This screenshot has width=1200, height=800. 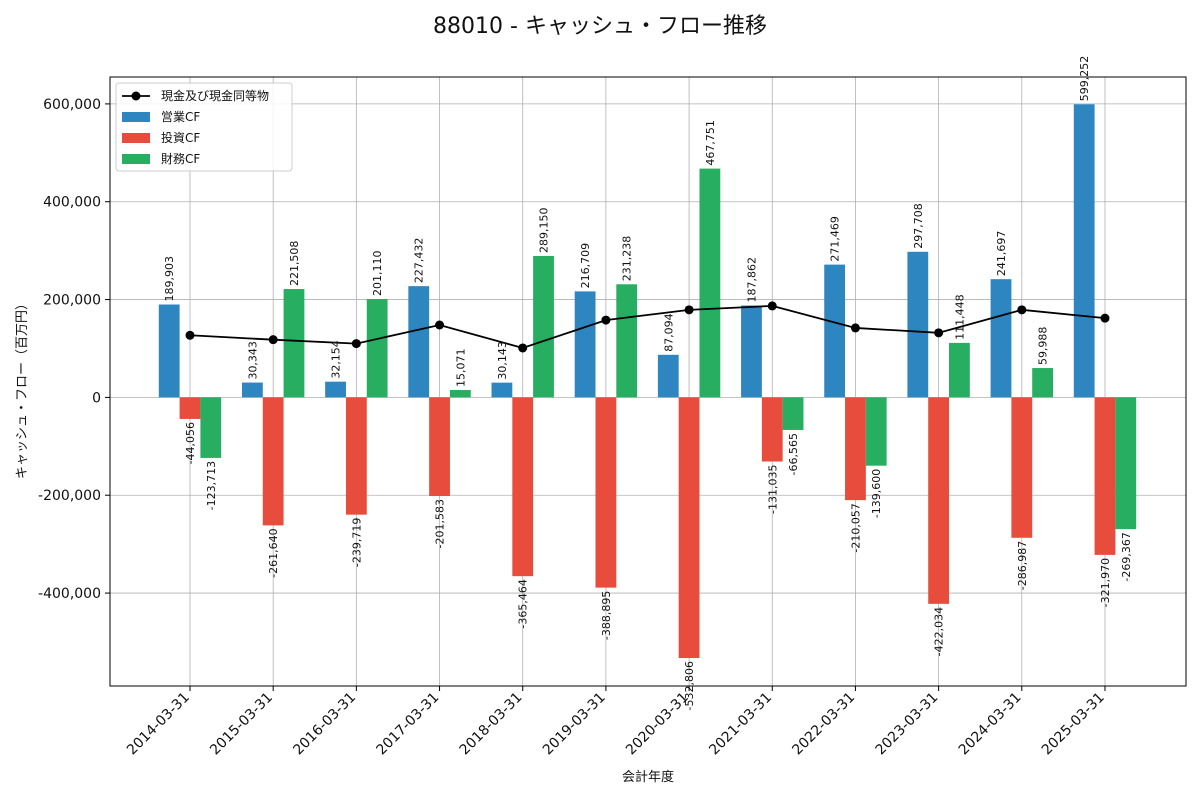 I want to click on data-label: 241,697, so click(x=1001, y=254).